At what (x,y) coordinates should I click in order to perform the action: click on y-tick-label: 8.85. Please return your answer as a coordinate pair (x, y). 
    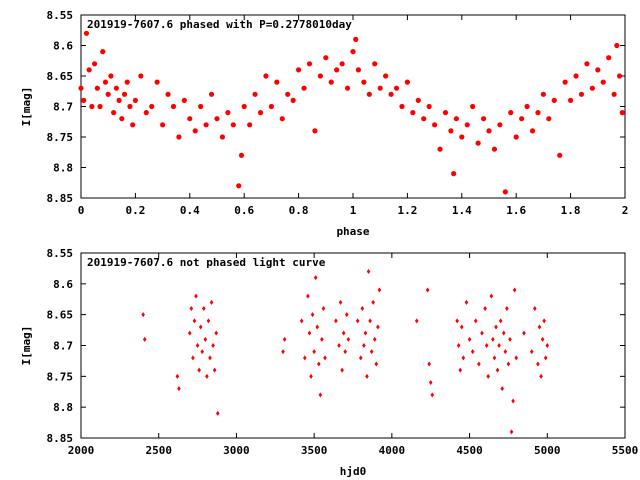
    Looking at the image, I should click on (60, 438).